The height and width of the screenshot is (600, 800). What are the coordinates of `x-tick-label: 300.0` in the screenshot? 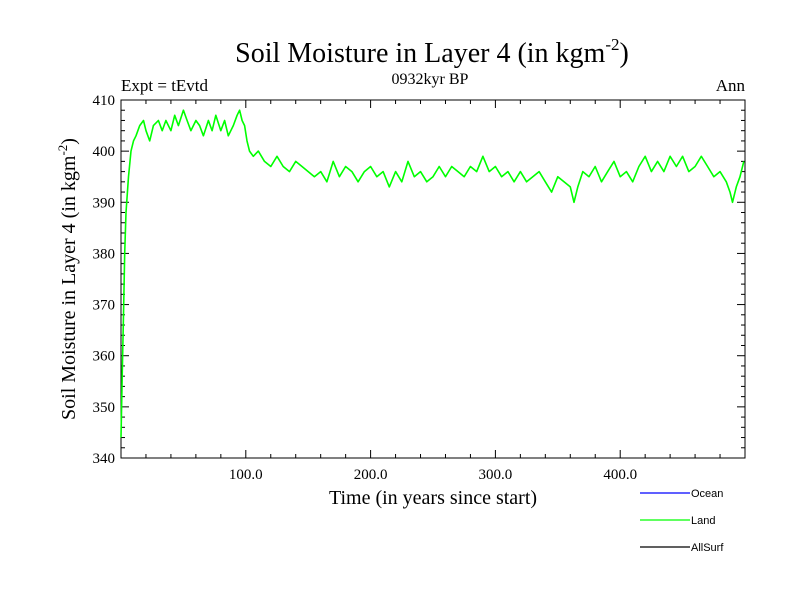 It's located at (496, 475).